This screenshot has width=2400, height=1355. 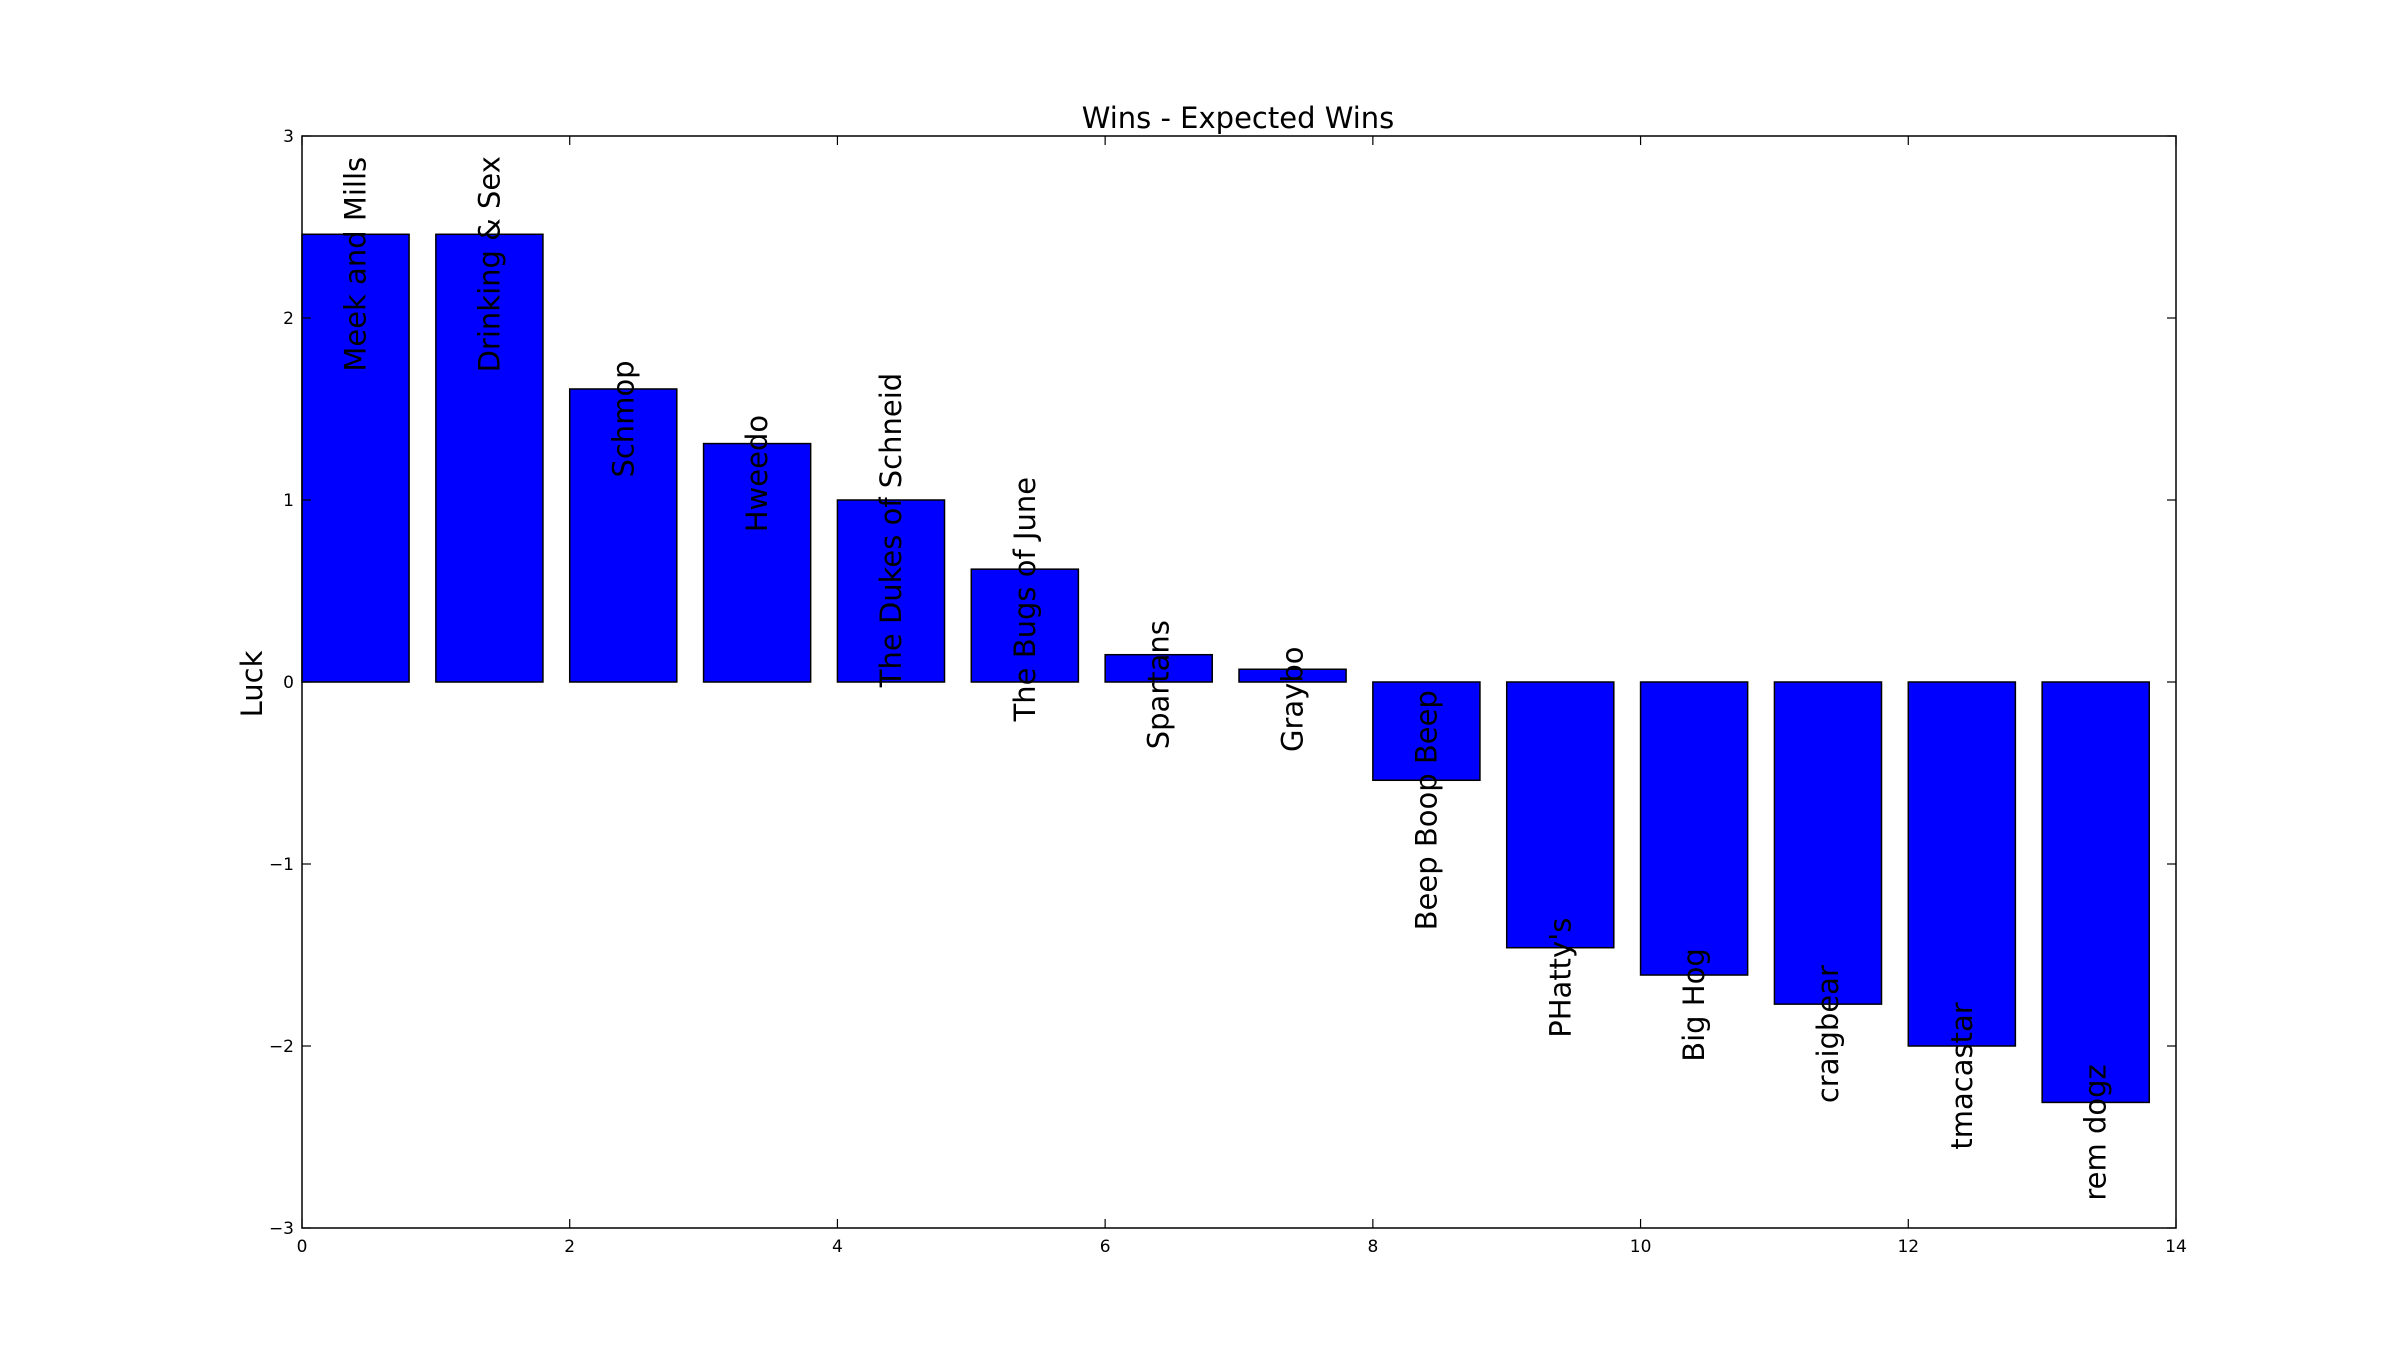 I want to click on y-tick-label: 2, so click(x=288, y=319).